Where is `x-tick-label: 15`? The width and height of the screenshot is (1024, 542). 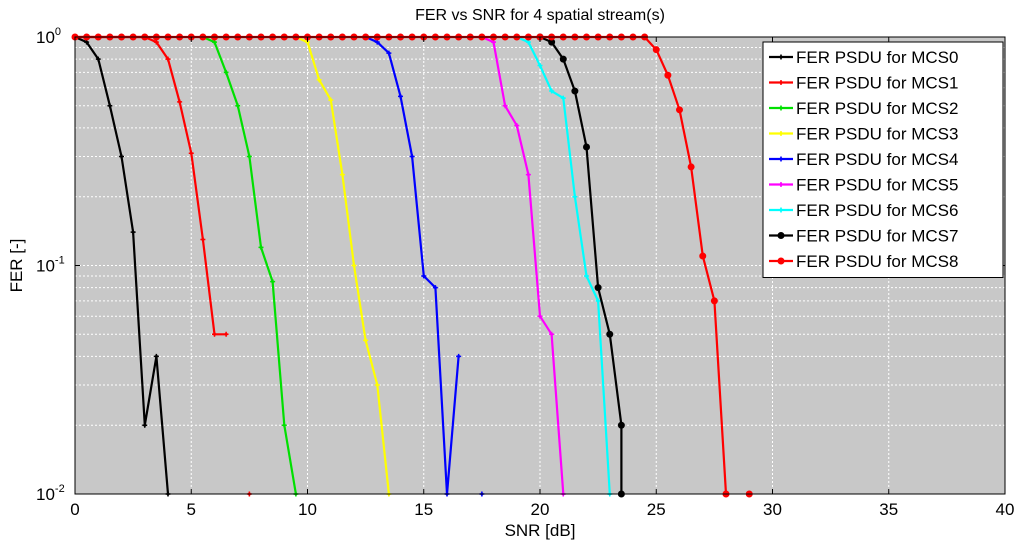 x-tick-label: 15 is located at coordinates (423, 509).